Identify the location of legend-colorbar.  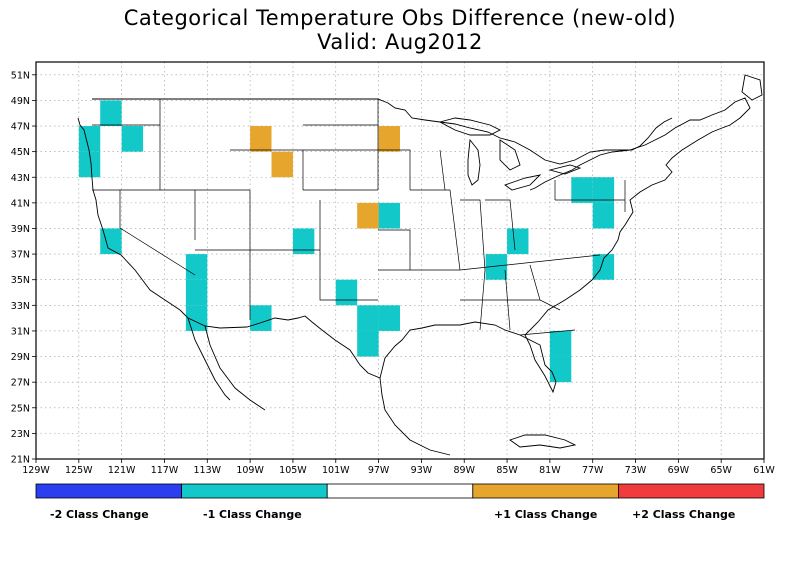
(400, 491).